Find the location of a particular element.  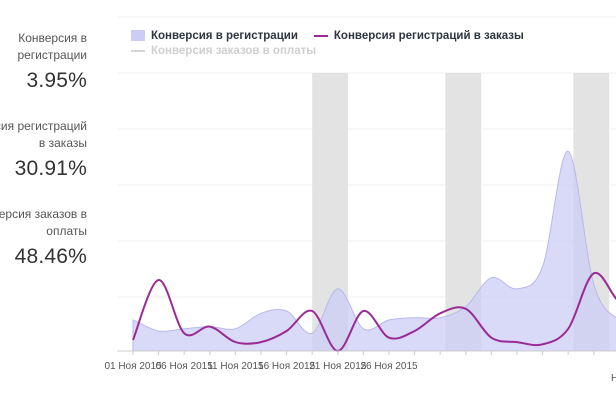

stat-label-line: Конверсия регистраций is located at coordinates (43, 126).